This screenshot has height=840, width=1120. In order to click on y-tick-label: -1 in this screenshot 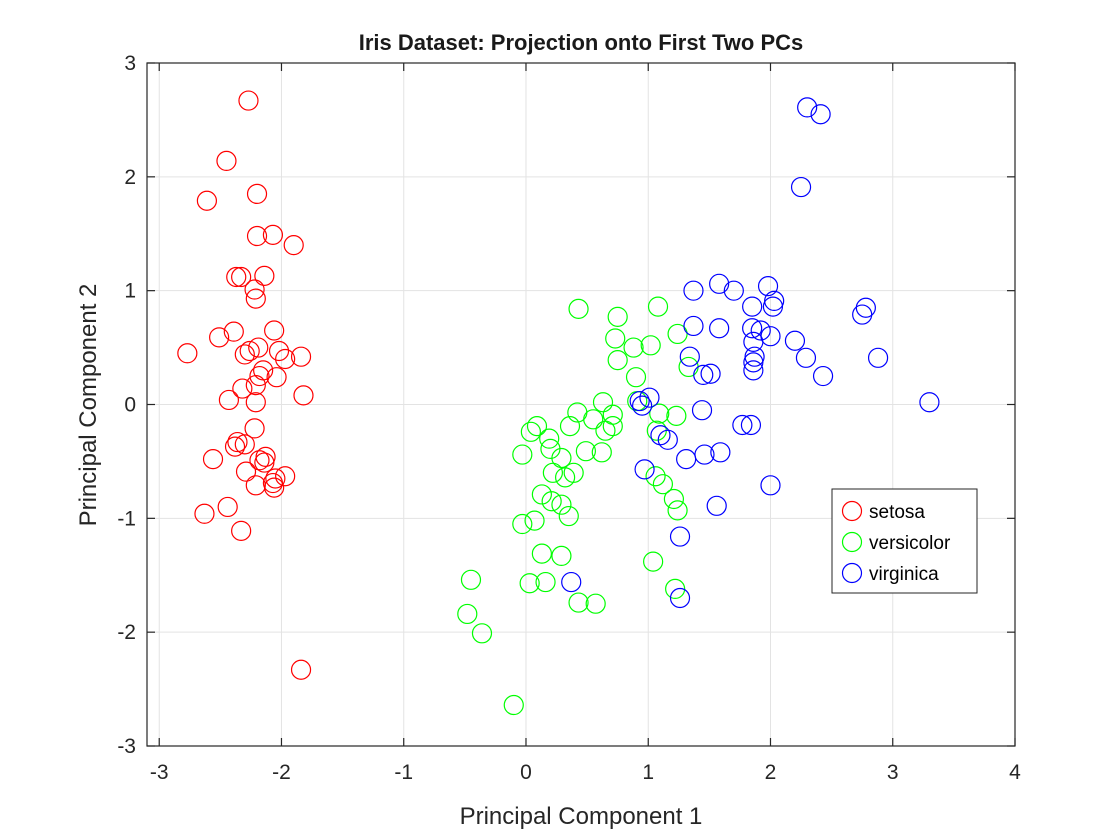, I will do `click(126, 518)`.